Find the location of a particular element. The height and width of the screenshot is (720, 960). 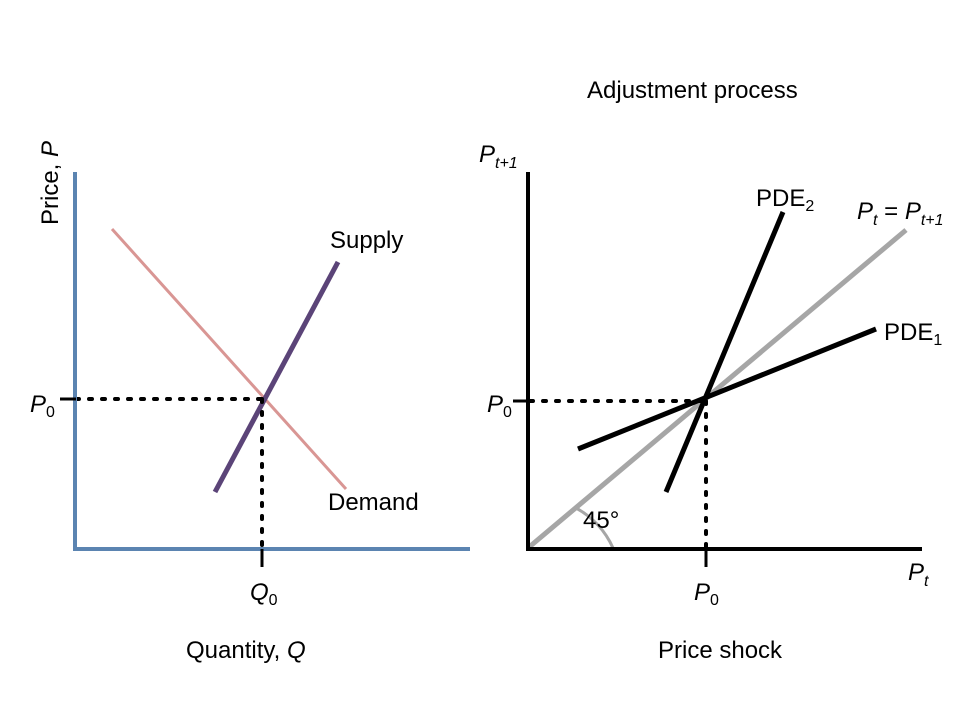

price-shock-label: Price shock is located at coordinates (720, 650).